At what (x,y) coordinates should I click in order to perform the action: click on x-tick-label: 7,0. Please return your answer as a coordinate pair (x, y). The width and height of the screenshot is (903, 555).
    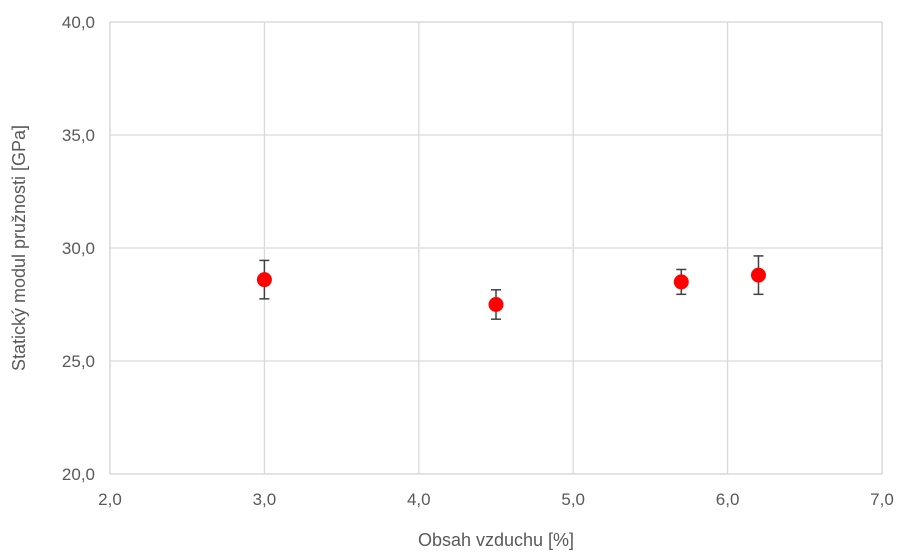
    Looking at the image, I should click on (882, 499).